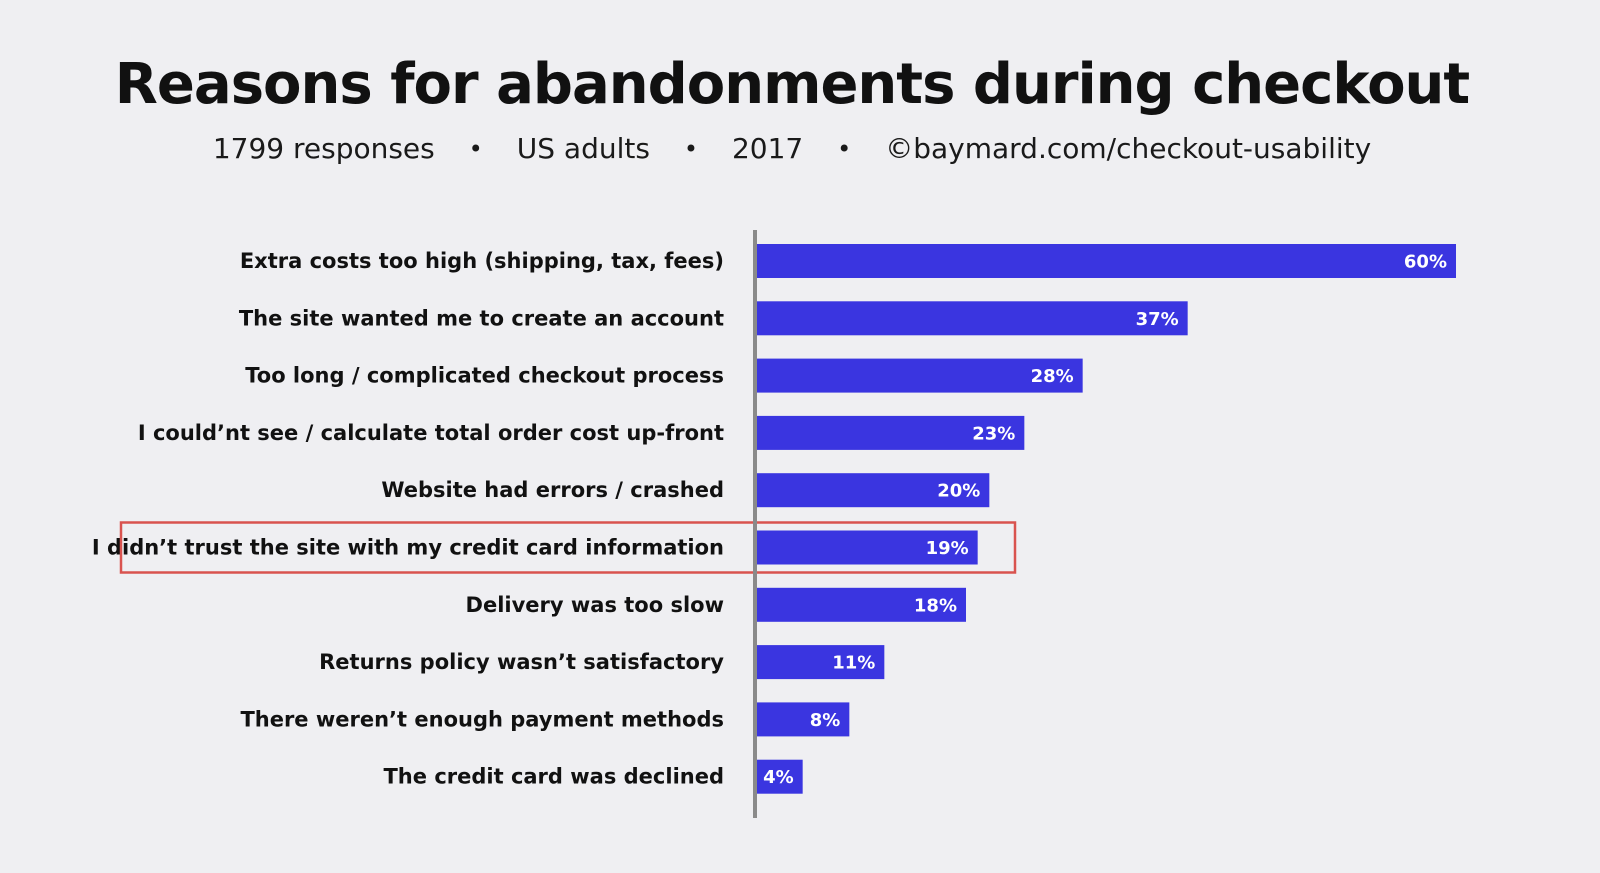 The width and height of the screenshot is (1600, 873). I want to click on chart-title: Reasons for abandonments during checkout, so click(792, 84).